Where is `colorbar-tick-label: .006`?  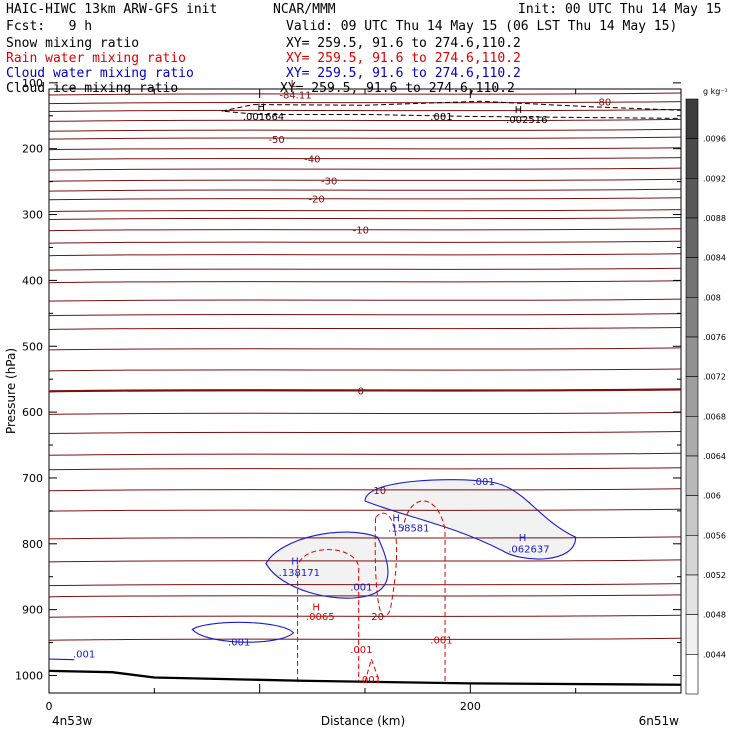 colorbar-tick-label: .006 is located at coordinates (712, 496).